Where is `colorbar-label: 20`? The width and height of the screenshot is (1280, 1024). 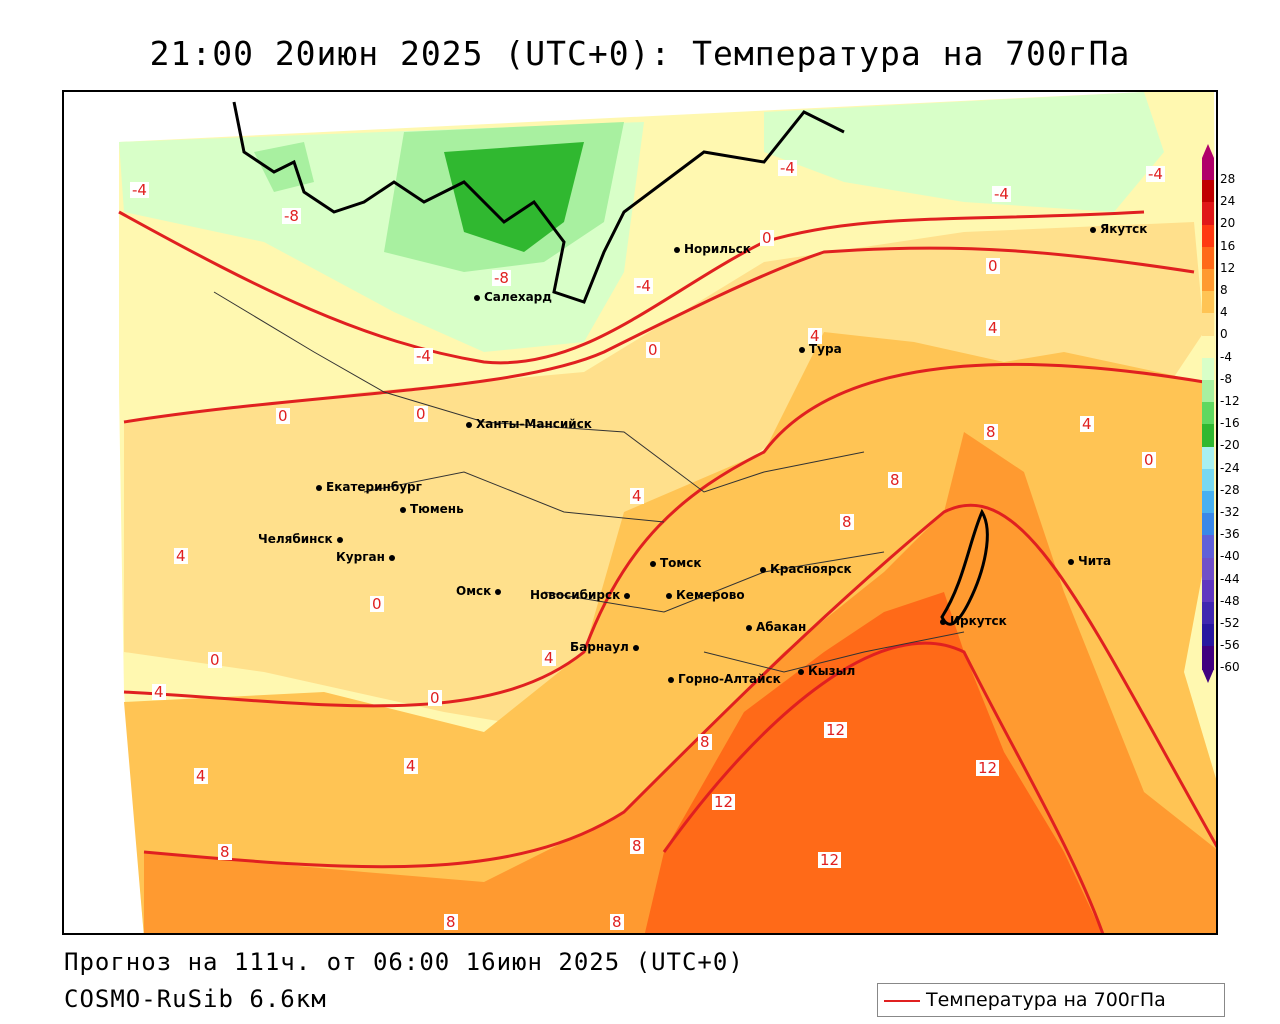
colorbar-label: 20 is located at coordinates (1228, 223).